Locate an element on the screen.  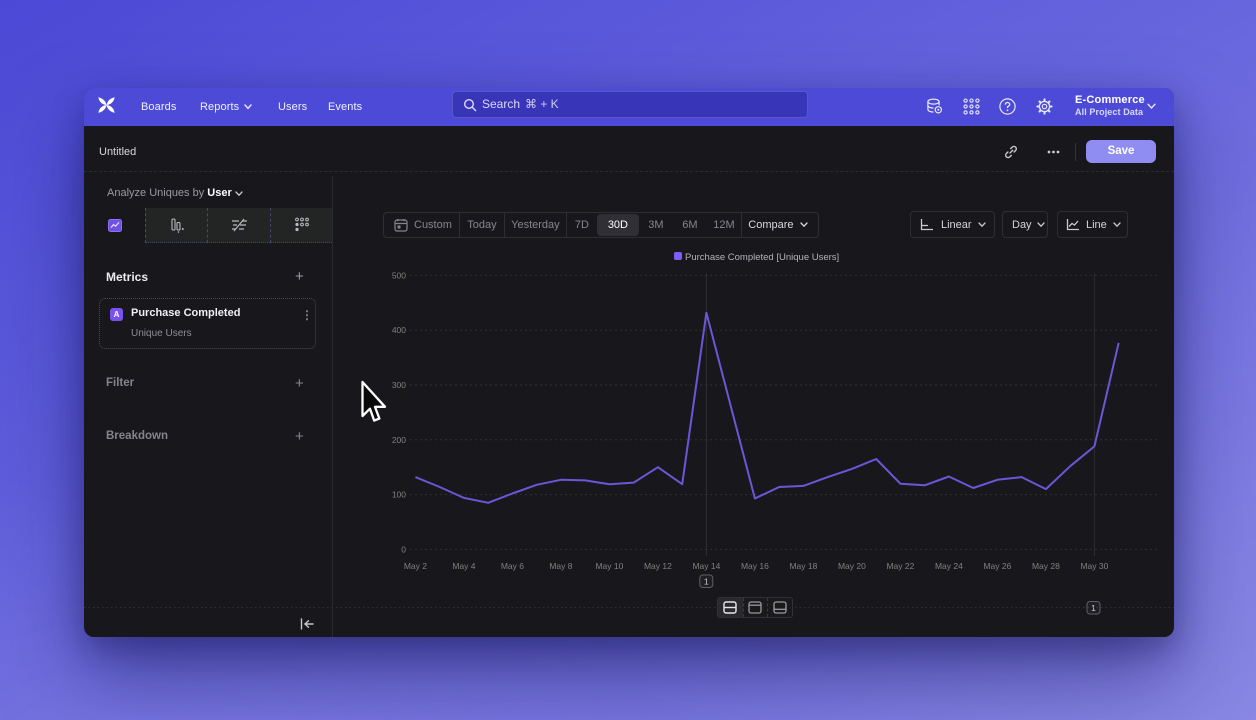
svg-text: 200 is located at coordinates (399, 440).